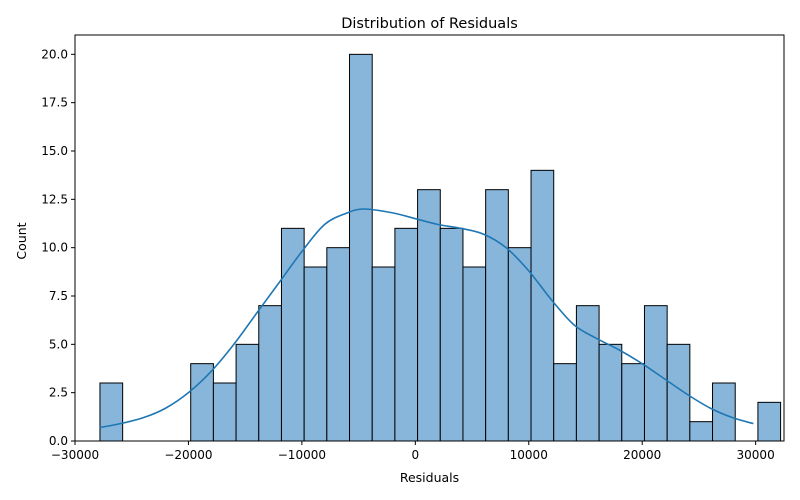 The image size is (800, 500). Describe the element at coordinates (429, 24) in the screenshot. I see `chart-title: Distribution of Residuals` at that location.